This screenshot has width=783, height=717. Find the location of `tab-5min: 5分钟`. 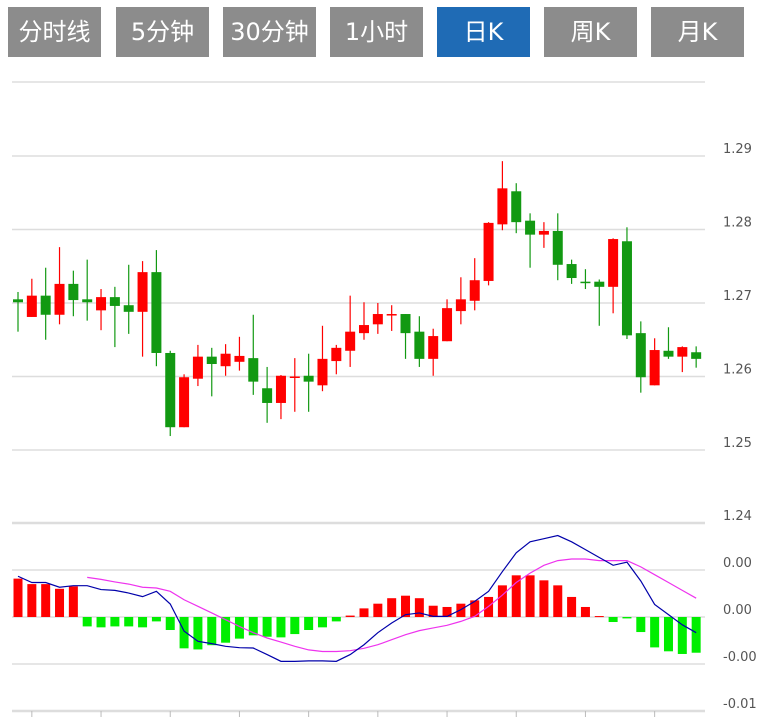

tab-5min: 5分钟 is located at coordinates (162, 32).